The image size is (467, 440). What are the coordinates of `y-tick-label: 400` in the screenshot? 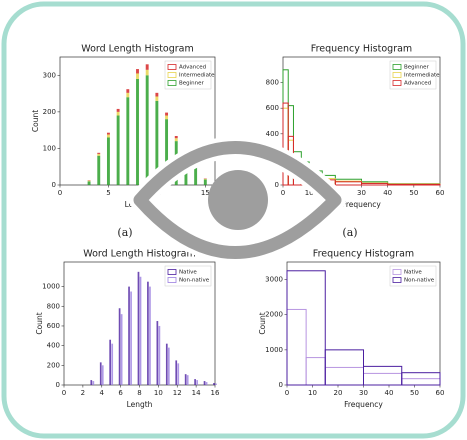 It's located at (272, 134).